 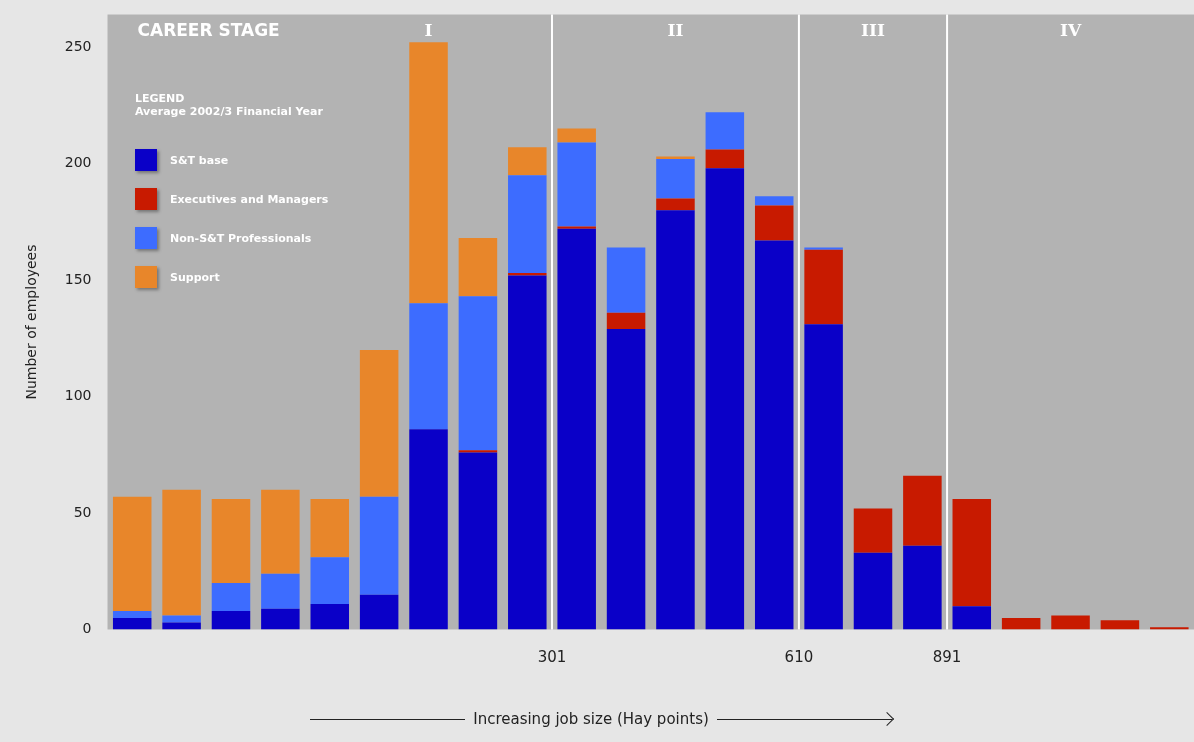 I want to click on y-tick-label: 150, so click(x=78, y=278).